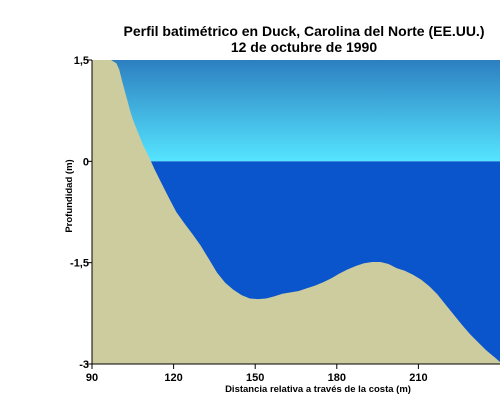 The width and height of the screenshot is (500, 400). Describe the element at coordinates (418, 378) in the screenshot. I see `x-tick-label: 210` at that location.